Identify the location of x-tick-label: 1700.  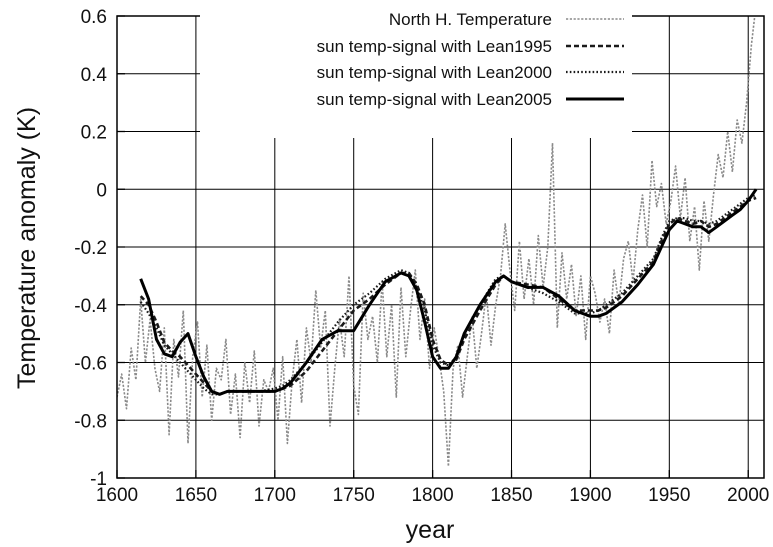
(275, 495).